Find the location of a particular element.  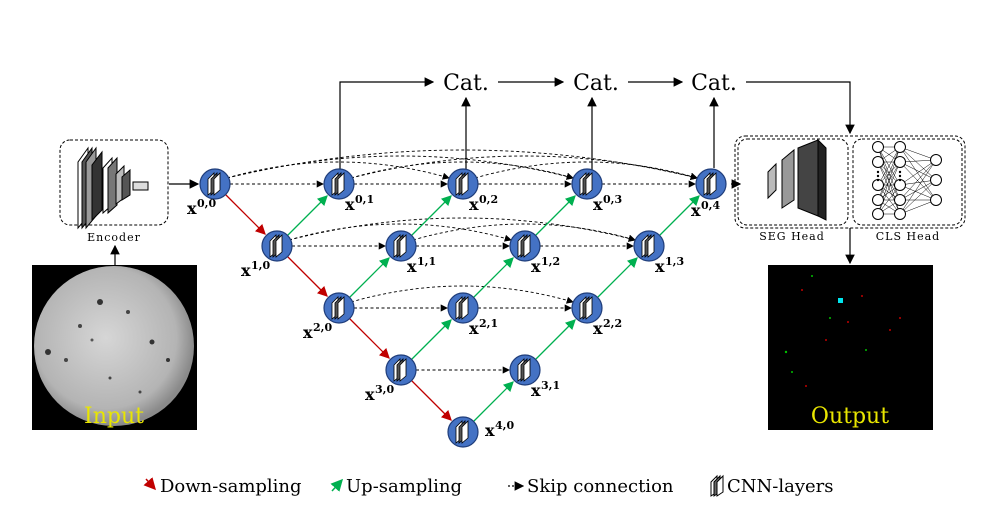

cls-head-label: CLS Head is located at coordinates (908, 236).